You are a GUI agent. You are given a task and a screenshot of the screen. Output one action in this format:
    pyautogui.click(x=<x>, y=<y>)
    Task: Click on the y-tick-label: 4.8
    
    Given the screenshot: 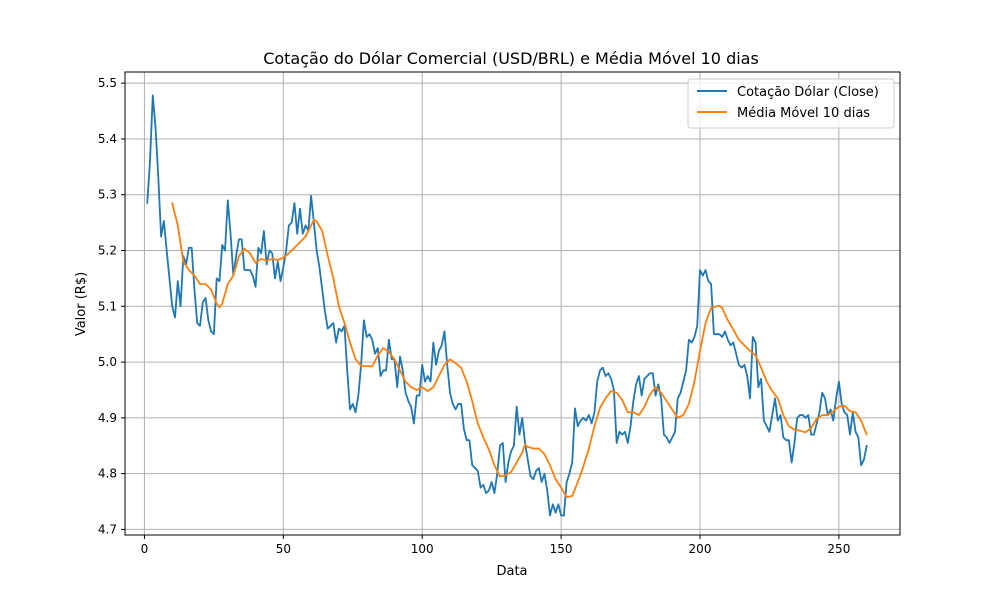 What is the action you would take?
    pyautogui.click(x=107, y=474)
    